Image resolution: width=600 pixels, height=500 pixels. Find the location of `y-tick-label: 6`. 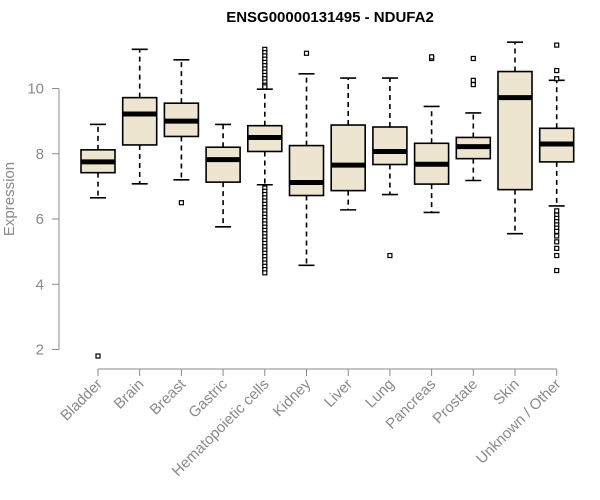

y-tick-label: 6 is located at coordinates (40, 219).